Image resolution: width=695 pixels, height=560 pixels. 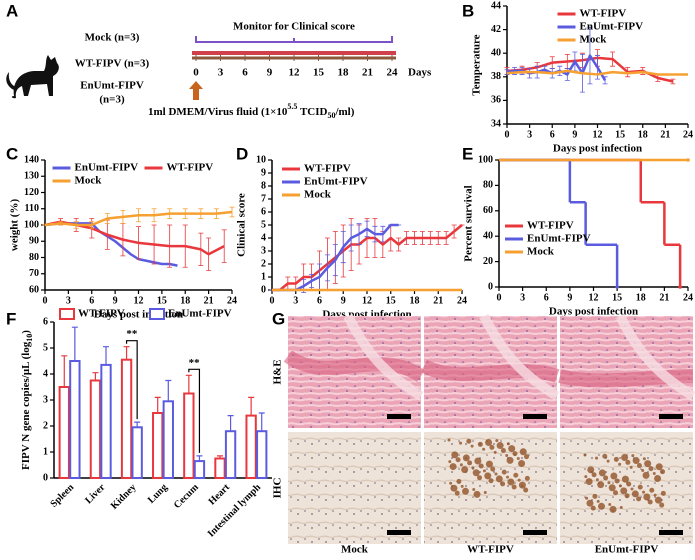 What do you see at coordinates (367, 258) in the screenshot?
I see `series-line` at bounding box center [367, 258].